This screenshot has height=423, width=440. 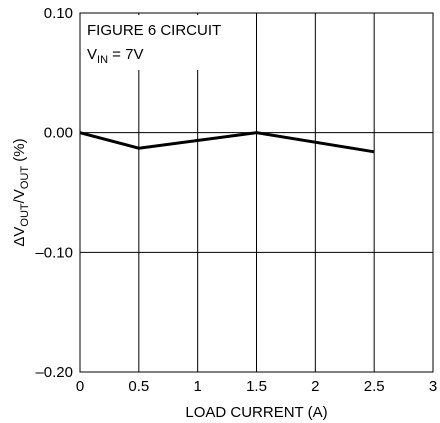 I want to click on annotation-line1: FIGURE 6 CIRCUIT, so click(x=154, y=30).